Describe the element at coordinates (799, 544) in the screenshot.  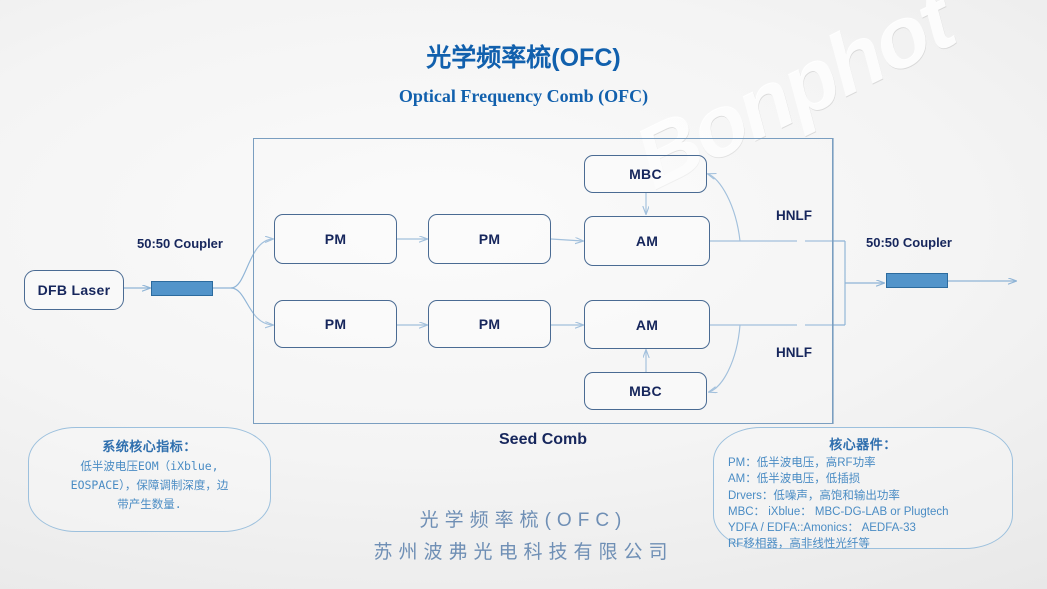
I see `callout-core-components-line-5: RF移相器，高非线性光纤等` at that location.